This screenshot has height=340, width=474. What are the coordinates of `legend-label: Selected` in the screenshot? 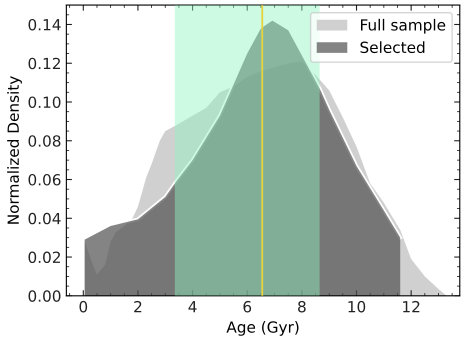 It's located at (392, 47).